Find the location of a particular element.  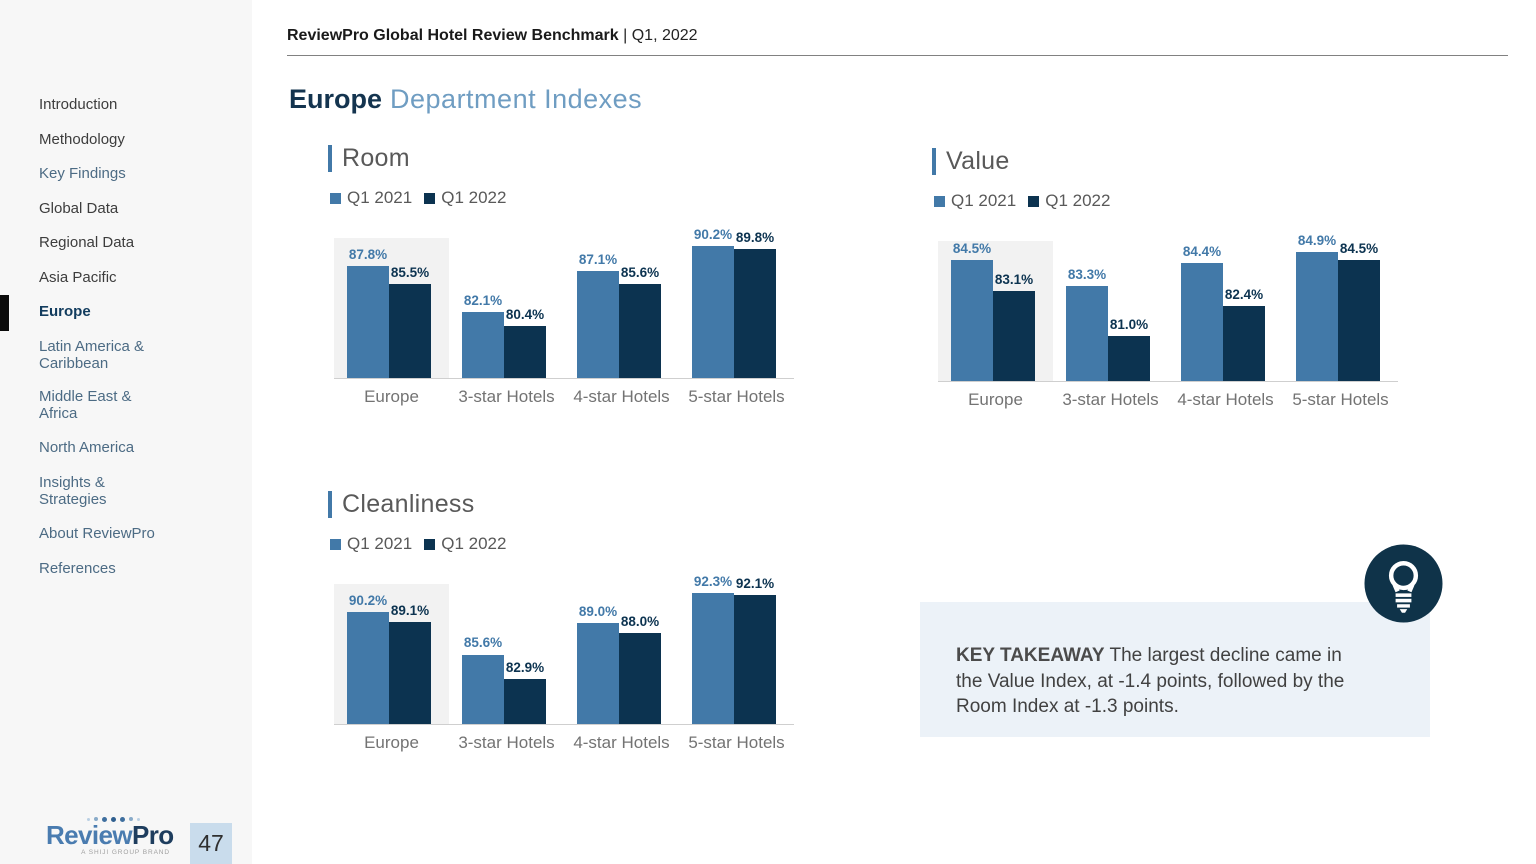

sidebar-item-asia-pacific: Asia Pacific is located at coordinates (78, 277).